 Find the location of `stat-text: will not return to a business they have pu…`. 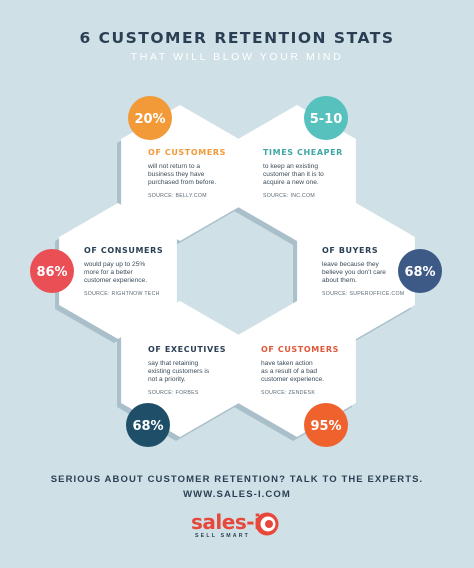

stat-text: will not return to a business they have pu… is located at coordinates (182, 175).